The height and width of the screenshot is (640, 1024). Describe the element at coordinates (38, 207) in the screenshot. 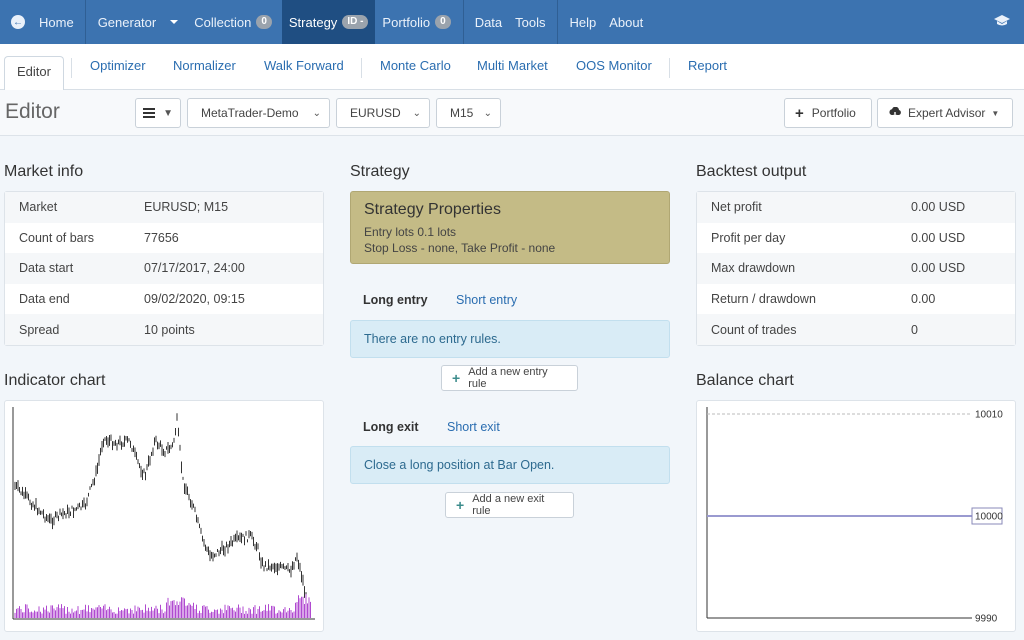

I see `market-info-label: Market` at that location.